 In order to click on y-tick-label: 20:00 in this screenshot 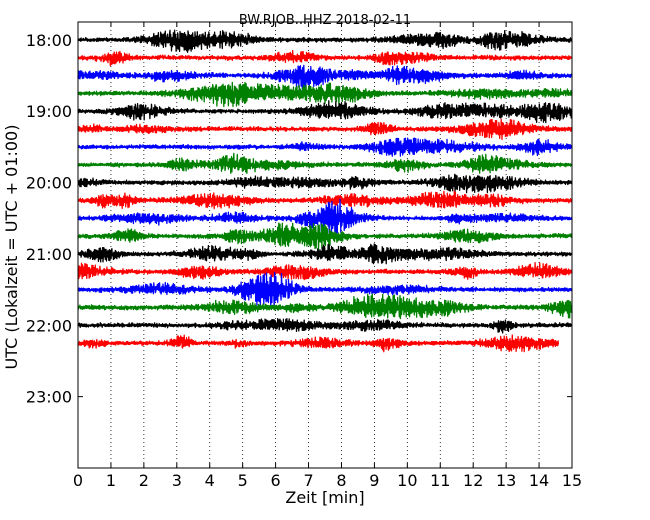, I will do `click(49, 183)`.